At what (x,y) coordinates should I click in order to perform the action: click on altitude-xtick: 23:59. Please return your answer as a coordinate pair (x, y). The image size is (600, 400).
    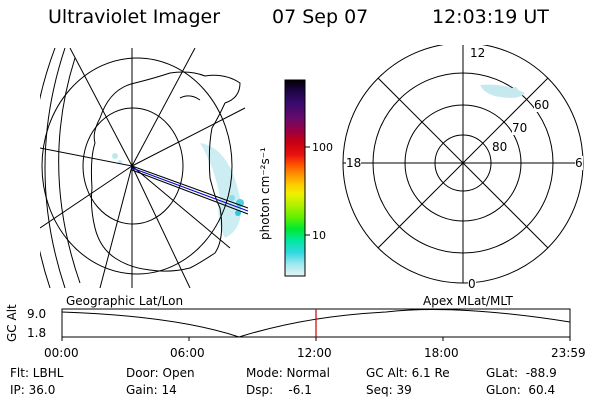
    Looking at the image, I should click on (568, 353).